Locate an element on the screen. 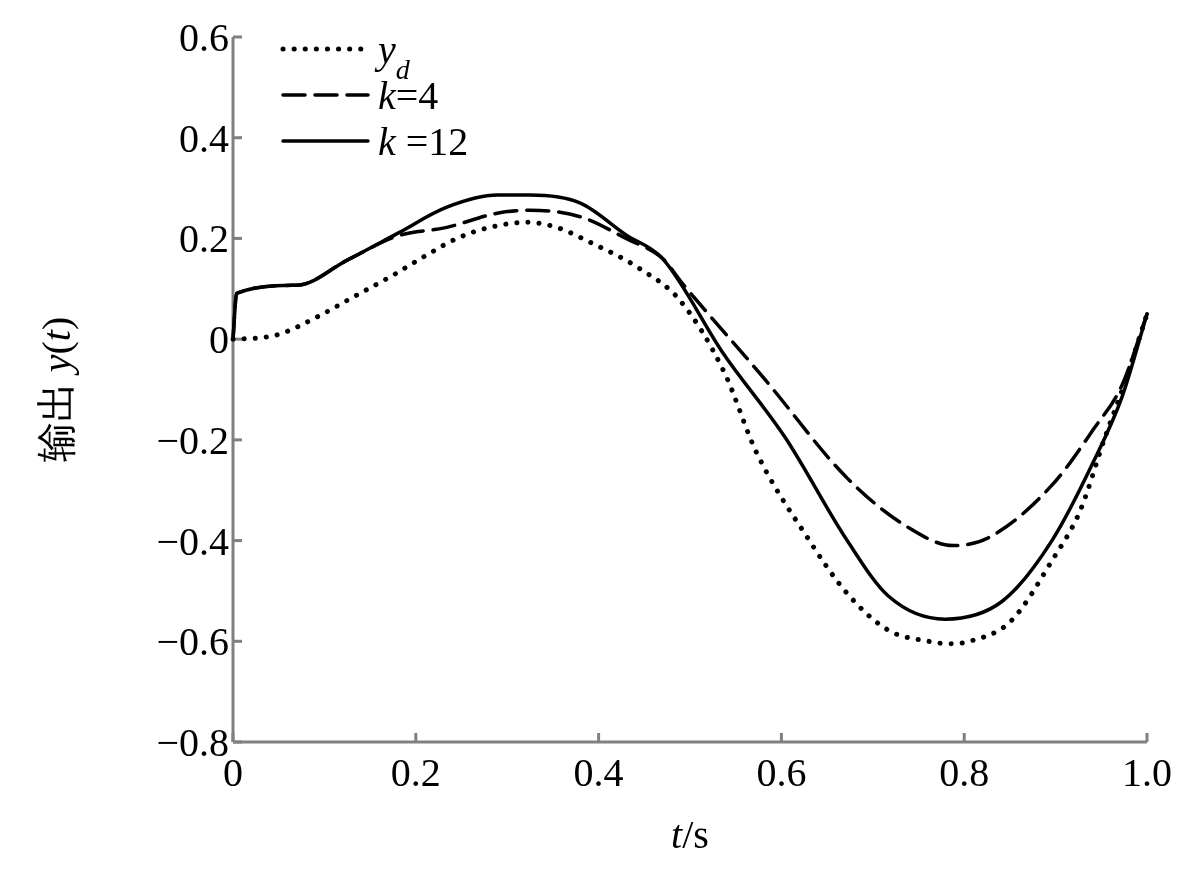 The width and height of the screenshot is (1200, 874). y-tick-label: 0 is located at coordinates (219, 340).